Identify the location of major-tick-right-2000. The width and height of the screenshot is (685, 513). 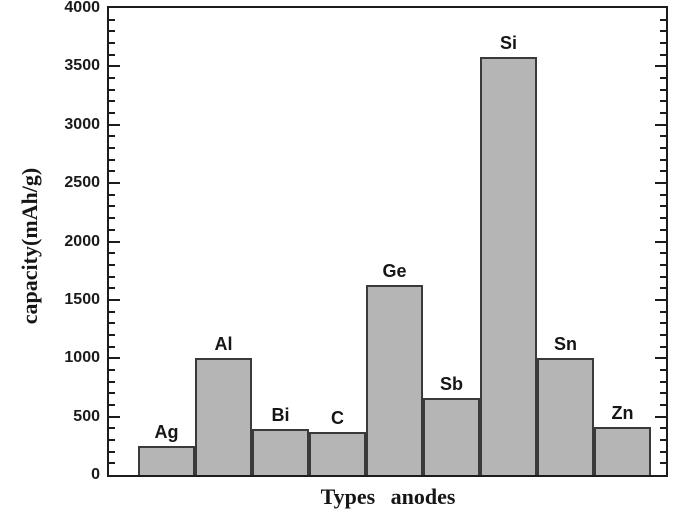
(660, 241).